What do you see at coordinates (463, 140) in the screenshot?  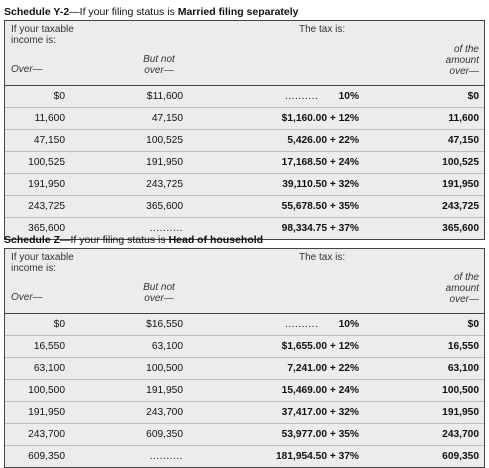 I see `of-amount-cell: 47,150` at bounding box center [463, 140].